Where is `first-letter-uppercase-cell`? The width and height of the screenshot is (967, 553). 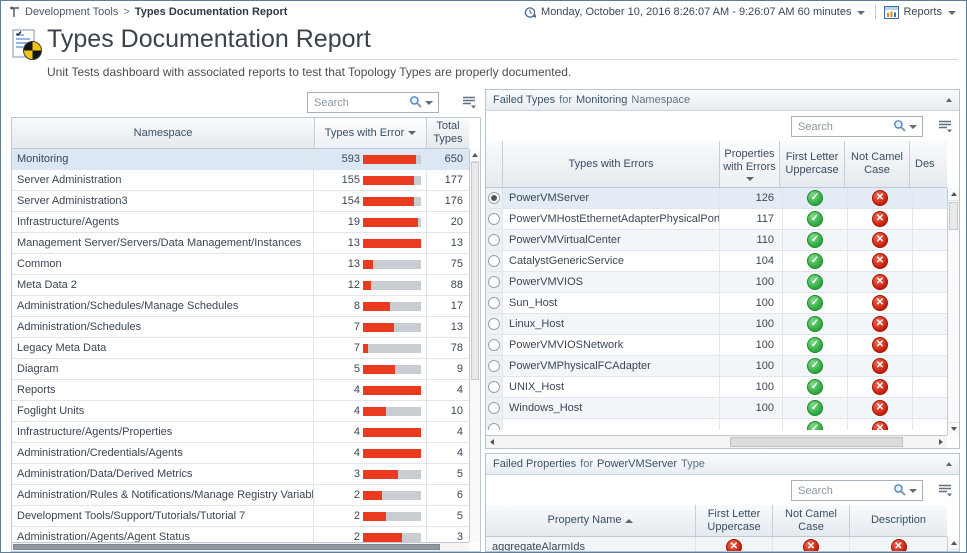 first-letter-uppercase-cell is located at coordinates (815, 345).